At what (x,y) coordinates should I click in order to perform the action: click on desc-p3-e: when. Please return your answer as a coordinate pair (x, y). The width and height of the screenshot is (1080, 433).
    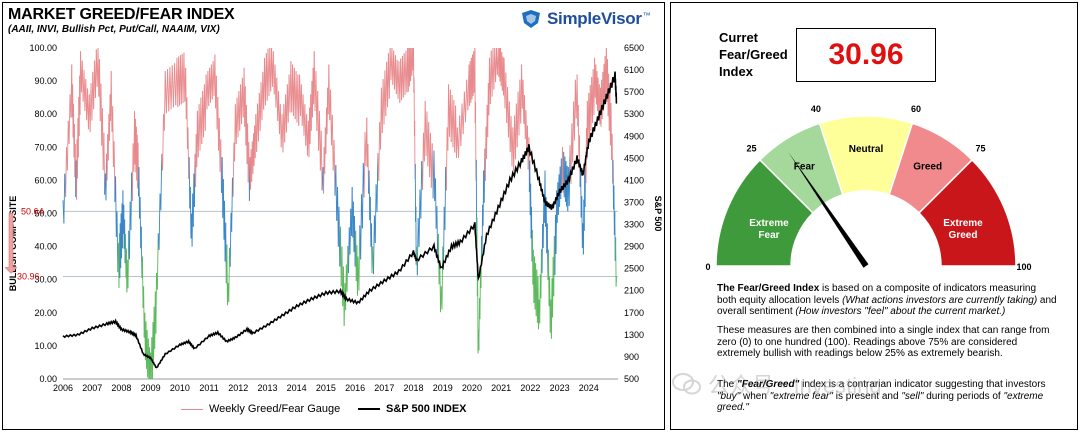
    Looking at the image, I should click on (755, 396).